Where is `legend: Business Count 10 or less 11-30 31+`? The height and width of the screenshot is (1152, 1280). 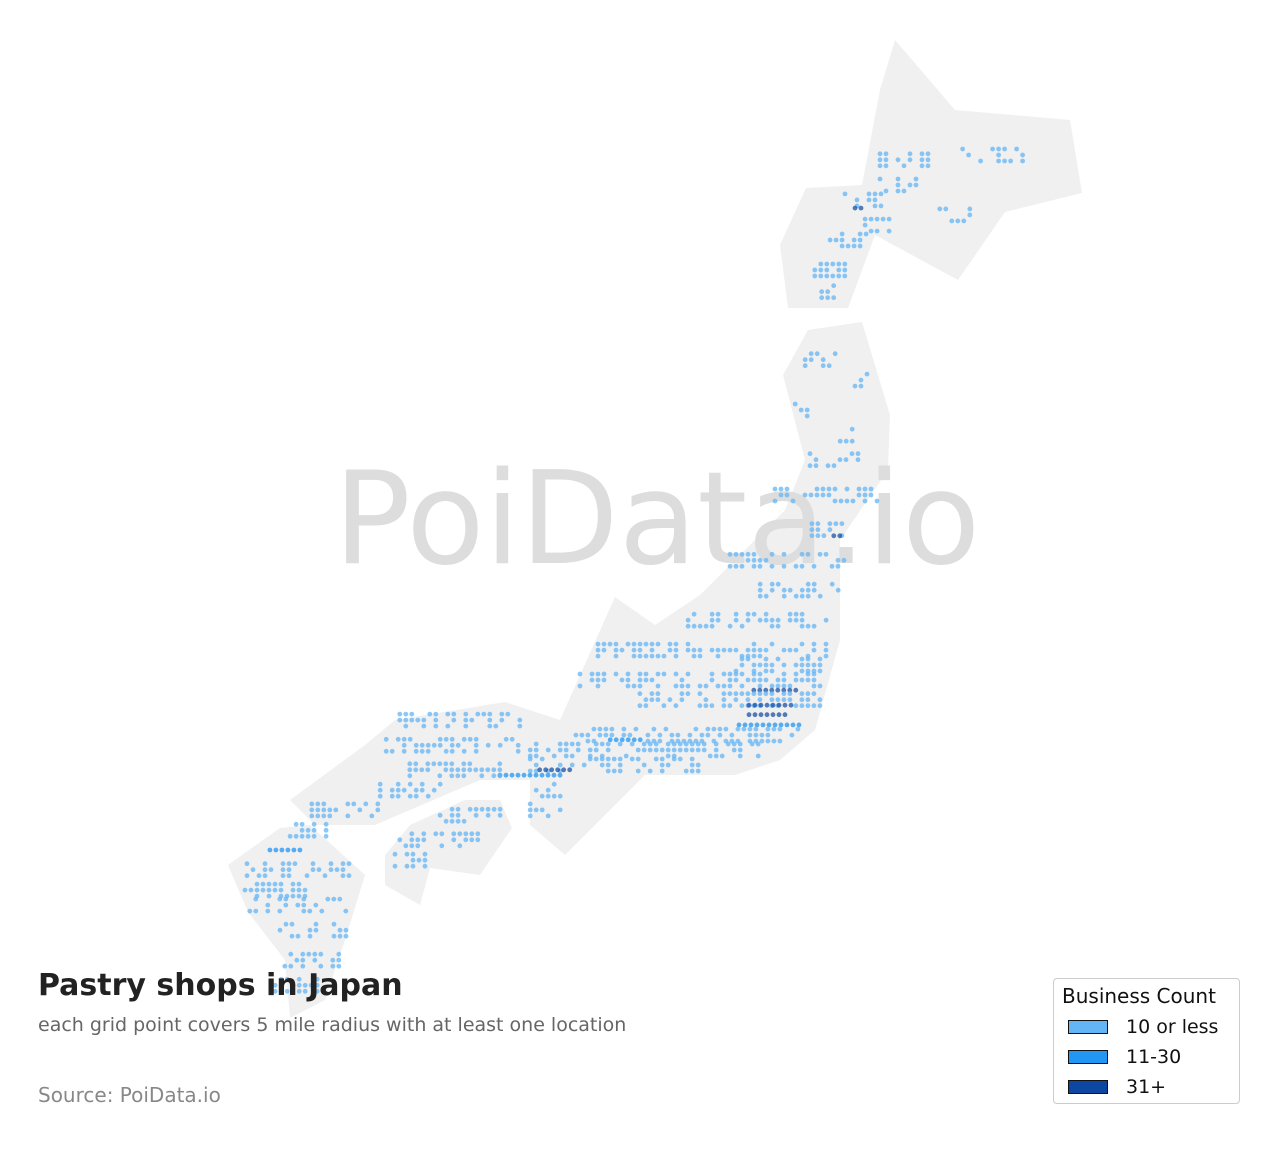
legend: Business Count 10 or less 11-30 31+ is located at coordinates (1146, 1041).